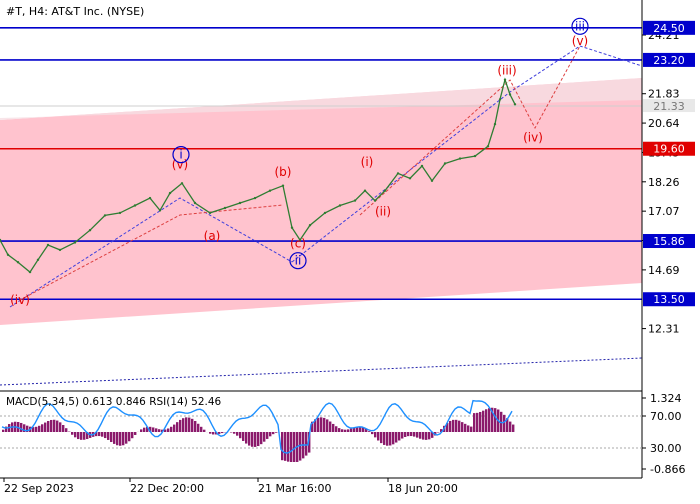 Image resolution: width=700 pixels, height=504 pixels. Describe the element at coordinates (669, 241) in the screenshot. I see `level-tag-3: 15.86` at that location.